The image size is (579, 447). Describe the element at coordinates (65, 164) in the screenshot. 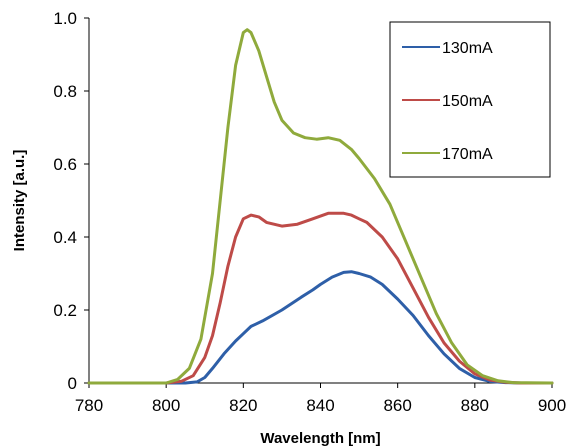

I see `y-tick-label: 0.6` at that location.